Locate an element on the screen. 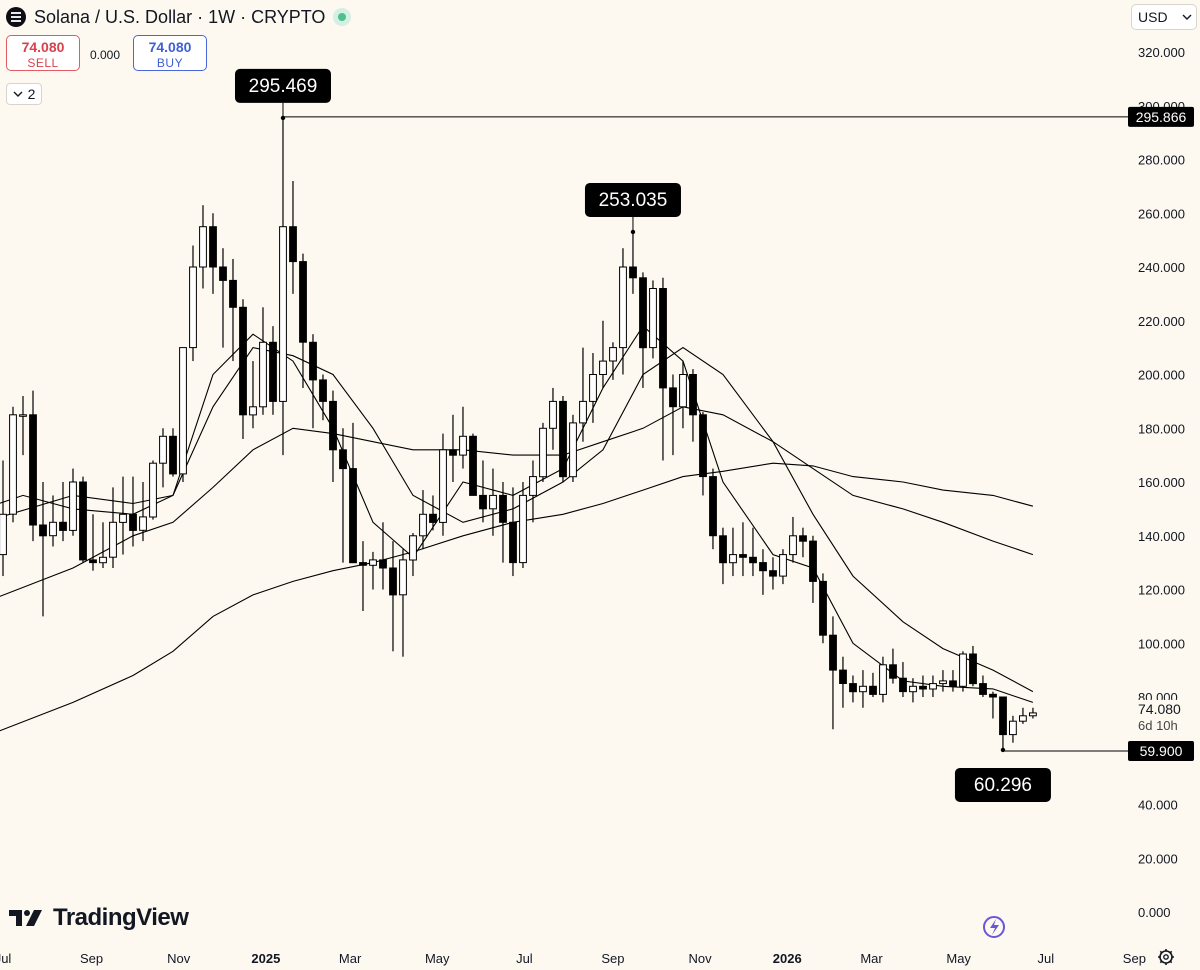 This screenshot has width=1200, height=970. x-tick-label: 2025 is located at coordinates (265, 958).